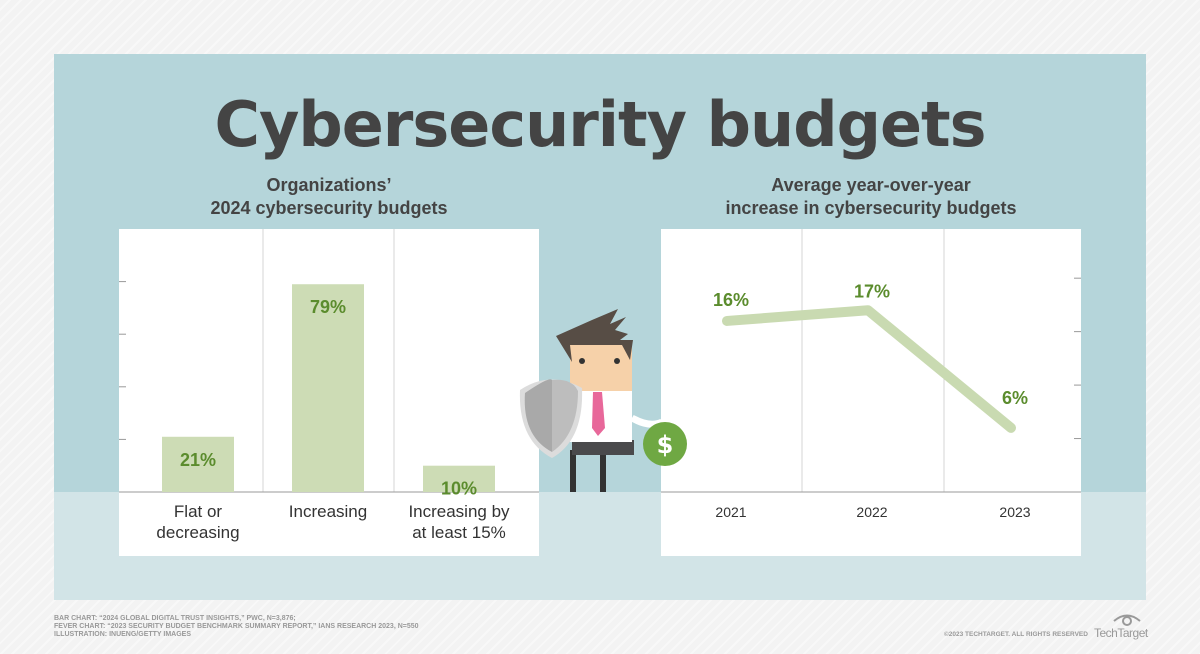  I want to click on x-tick-label: 2023, so click(1014, 512).